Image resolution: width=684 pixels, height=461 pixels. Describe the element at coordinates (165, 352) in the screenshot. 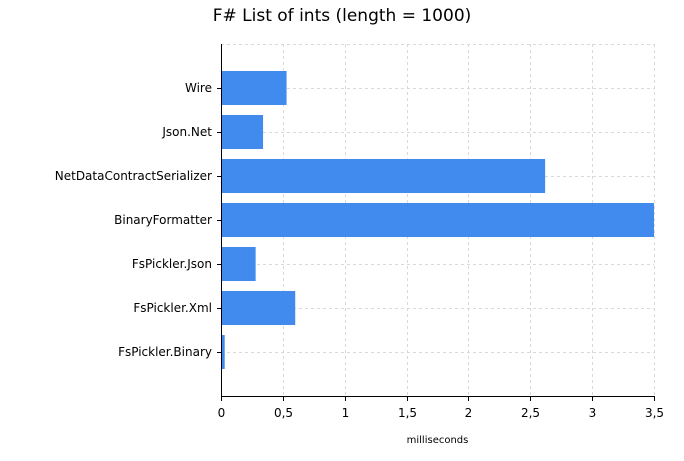

I see `category-label: FsPickler.Binary` at that location.